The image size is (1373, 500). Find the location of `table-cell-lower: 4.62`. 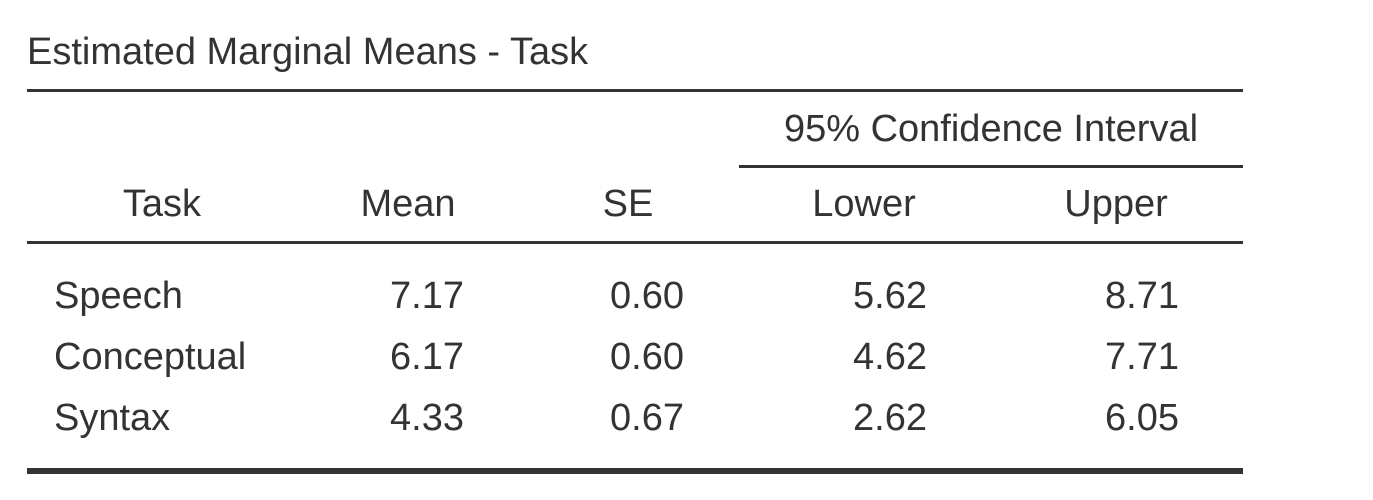

table-cell-lower: 4.62 is located at coordinates (890, 357).